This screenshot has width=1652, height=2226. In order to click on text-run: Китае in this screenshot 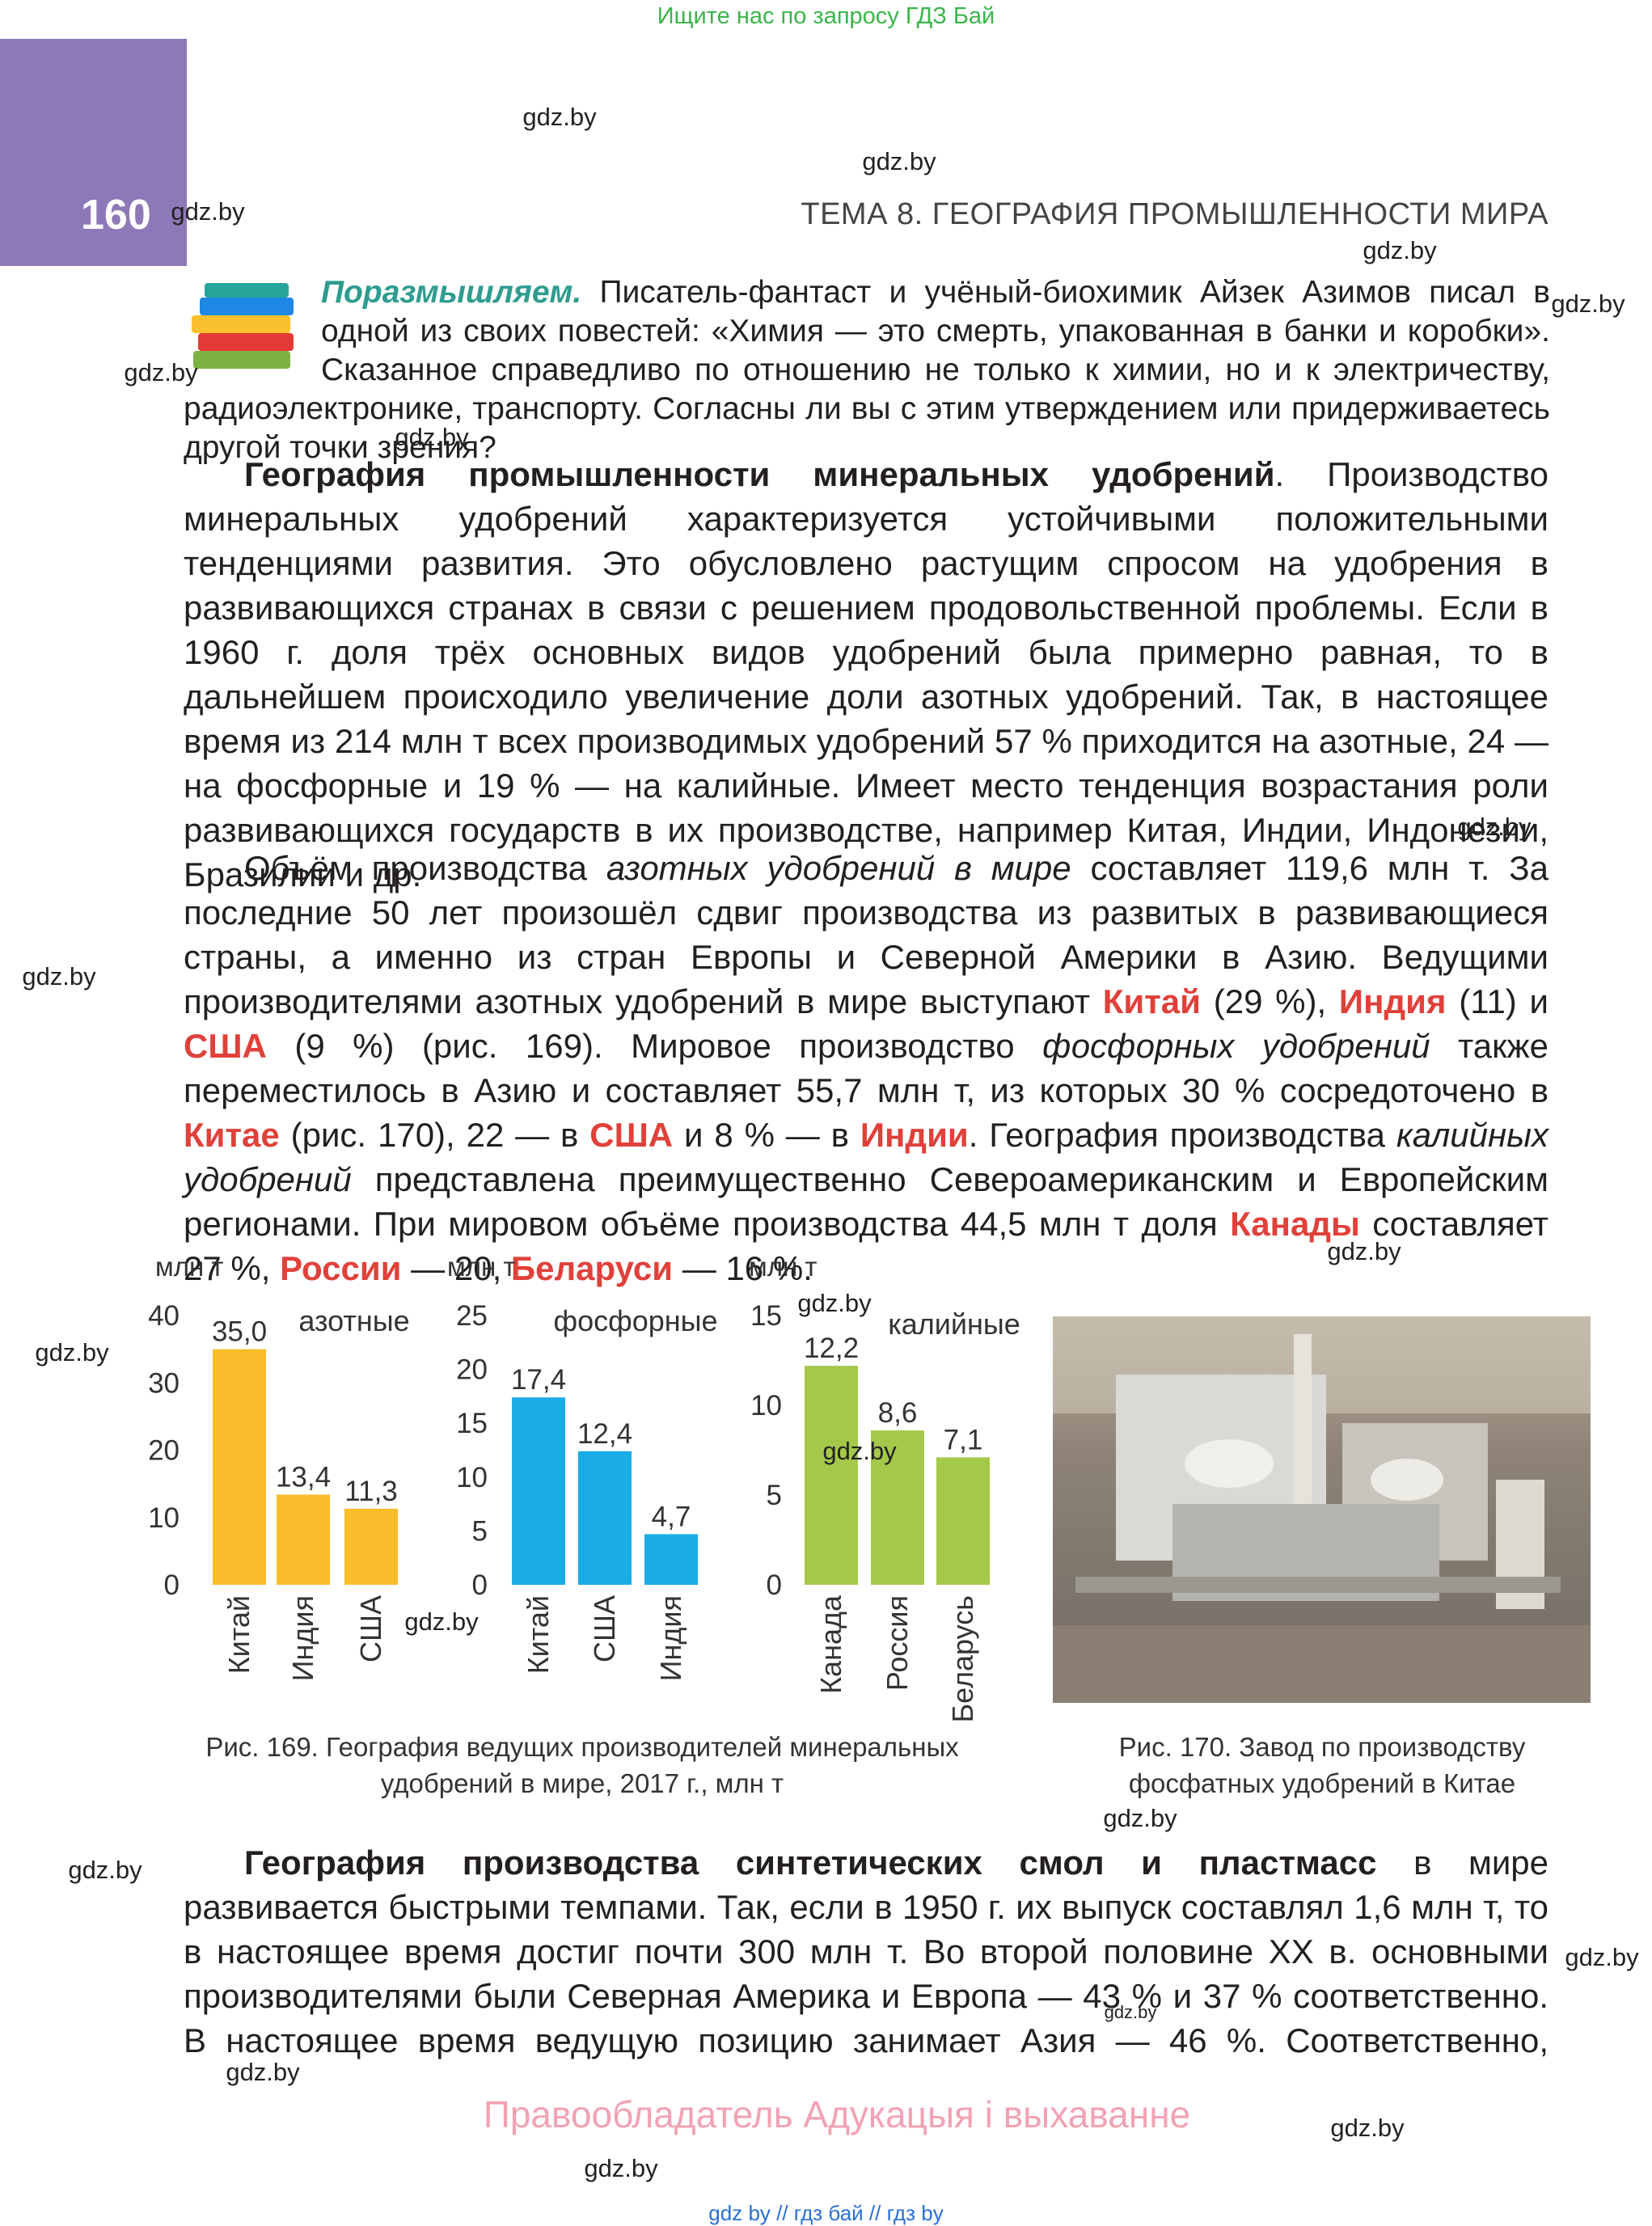, I will do `click(232, 1135)`.